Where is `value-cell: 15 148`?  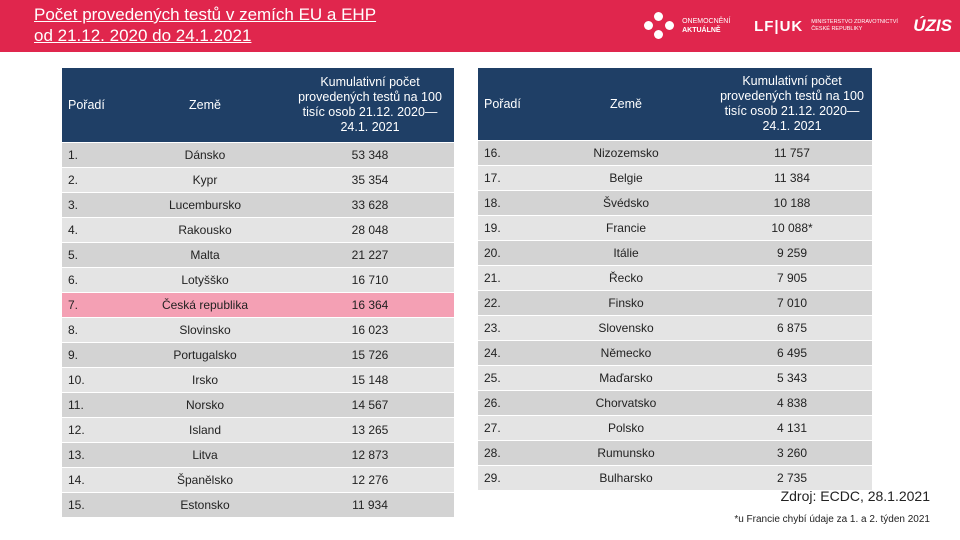
value-cell: 15 148 is located at coordinates (370, 380).